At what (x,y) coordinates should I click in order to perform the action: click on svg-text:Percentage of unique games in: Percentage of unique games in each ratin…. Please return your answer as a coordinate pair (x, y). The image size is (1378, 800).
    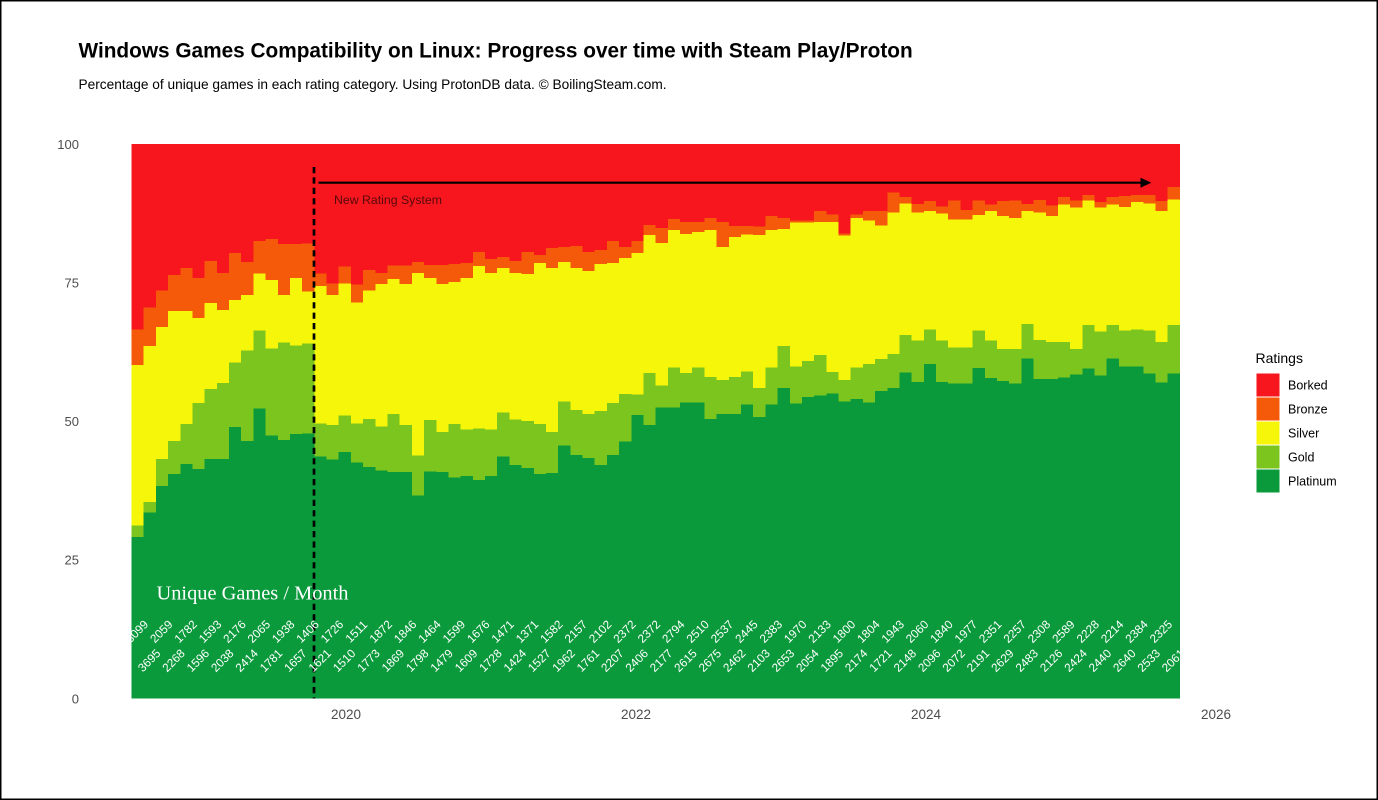
    Looking at the image, I should click on (373, 84).